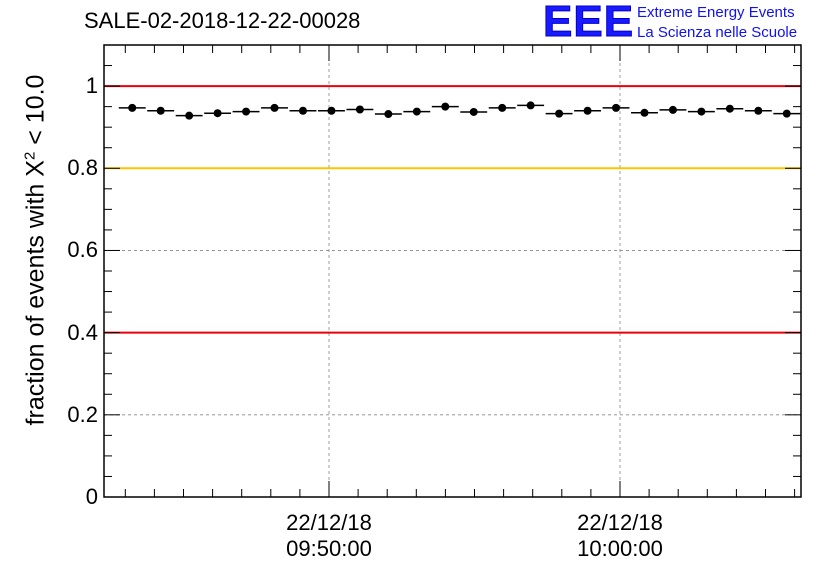 The image size is (836, 572). What do you see at coordinates (82, 414) in the screenshot?
I see `y-tick-label: 0.2` at bounding box center [82, 414].